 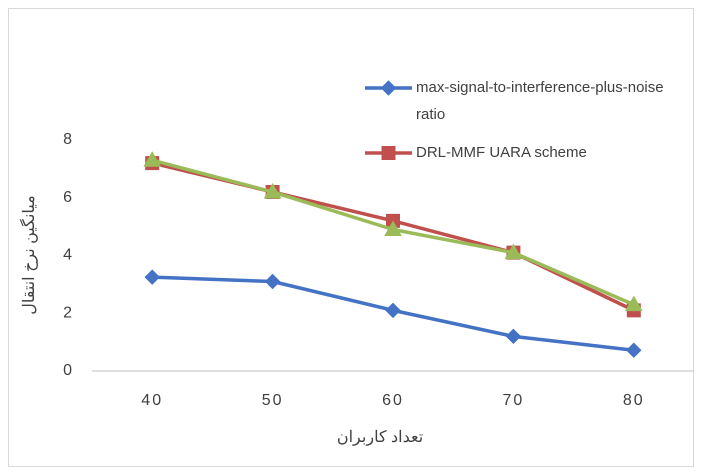 What do you see at coordinates (273, 400) in the screenshot?
I see `x-tick-label: 50` at bounding box center [273, 400].